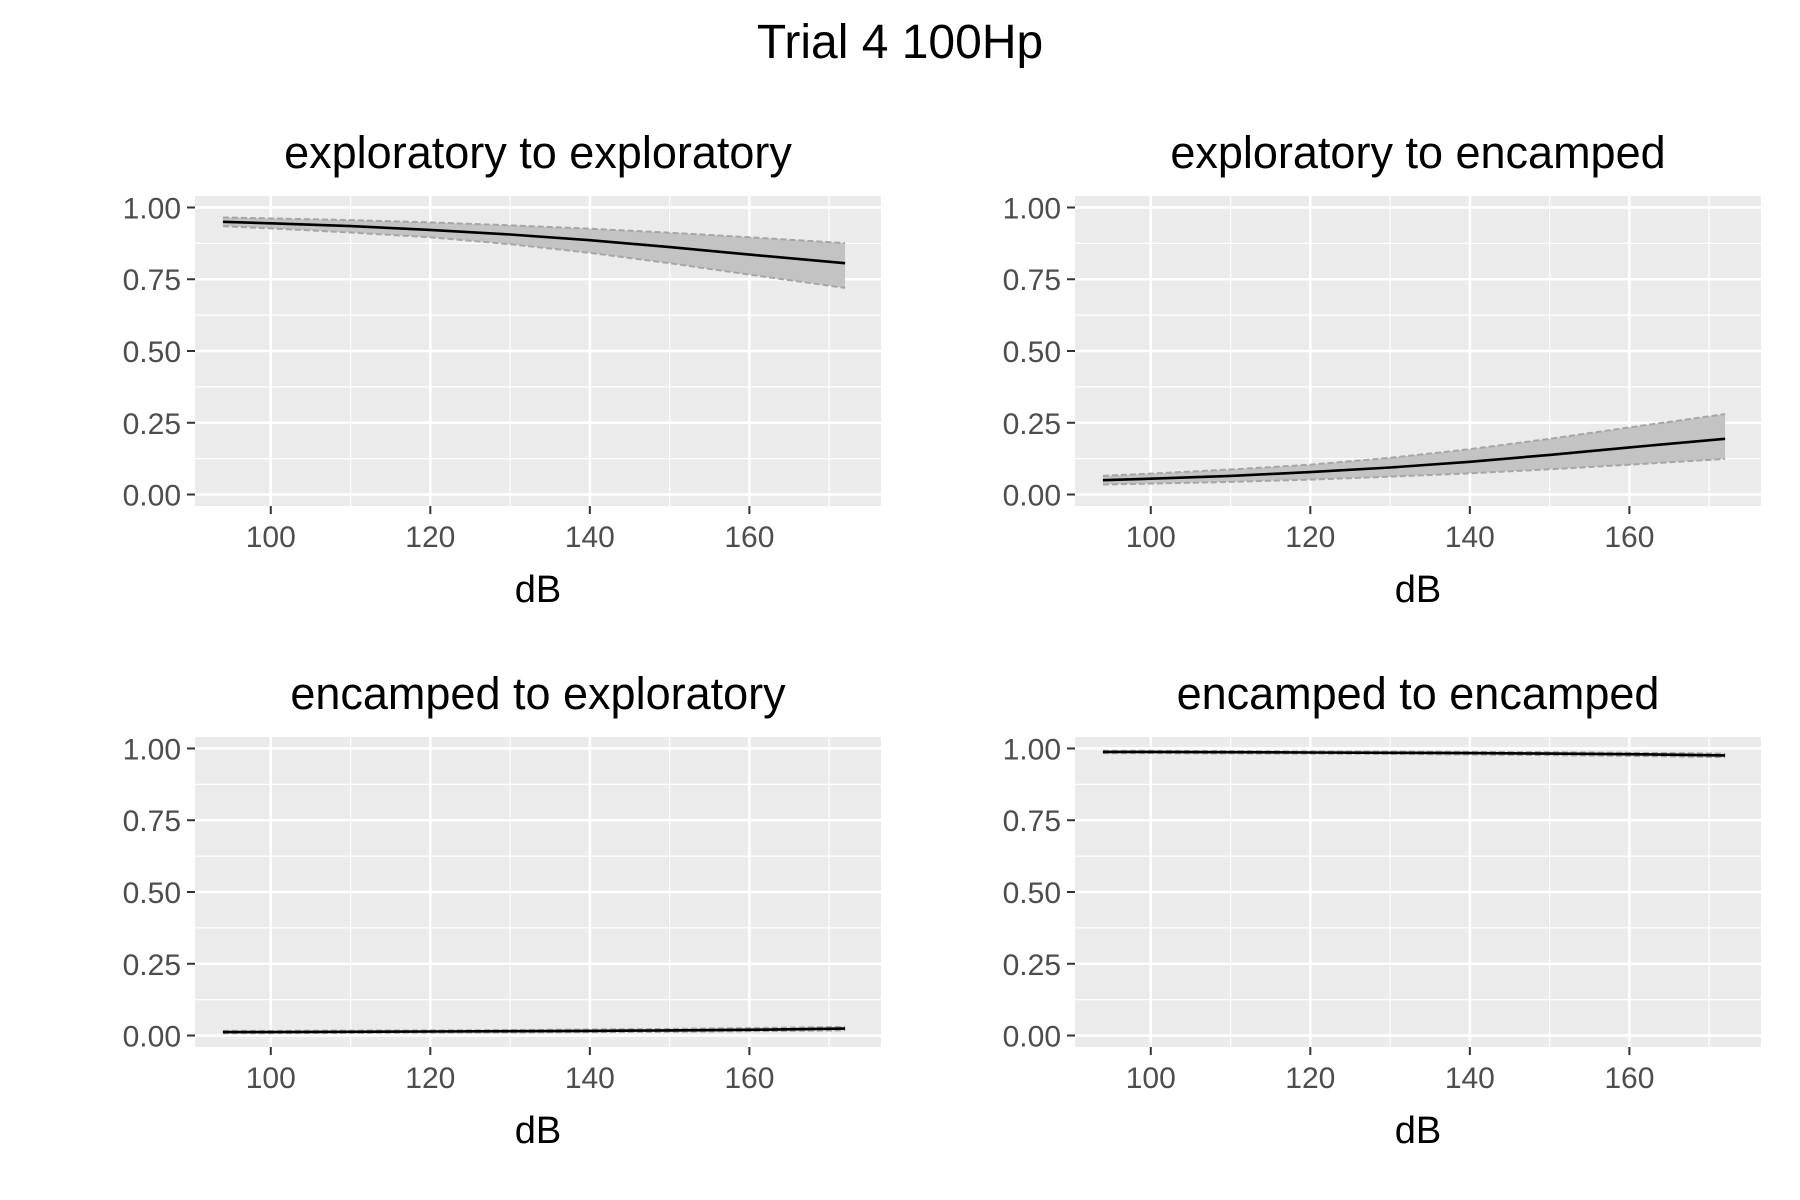  I want to click on panel-title: encamped to exploratory, so click(538, 693).